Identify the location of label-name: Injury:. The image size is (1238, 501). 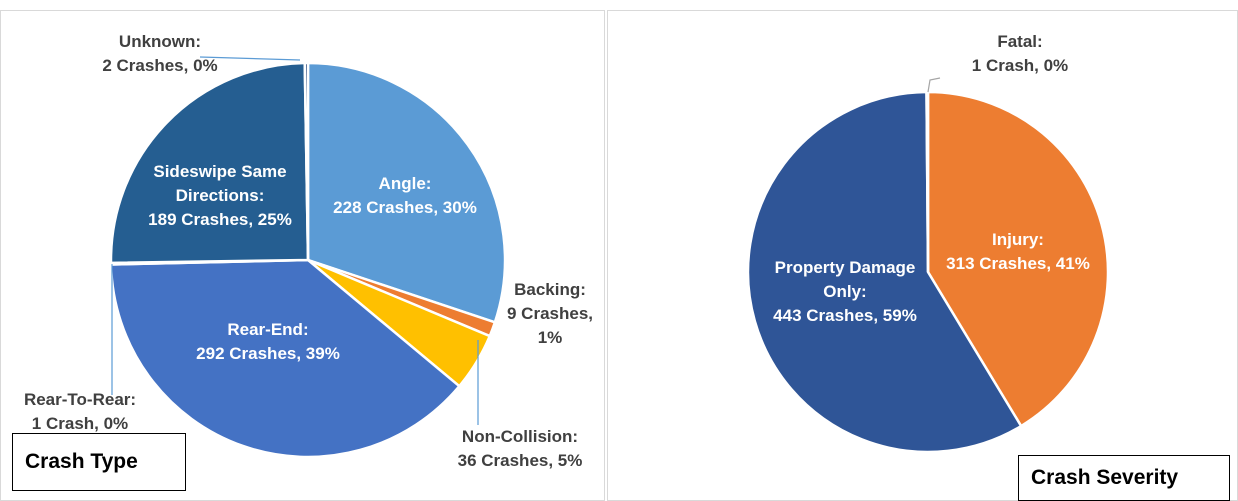
(1018, 239).